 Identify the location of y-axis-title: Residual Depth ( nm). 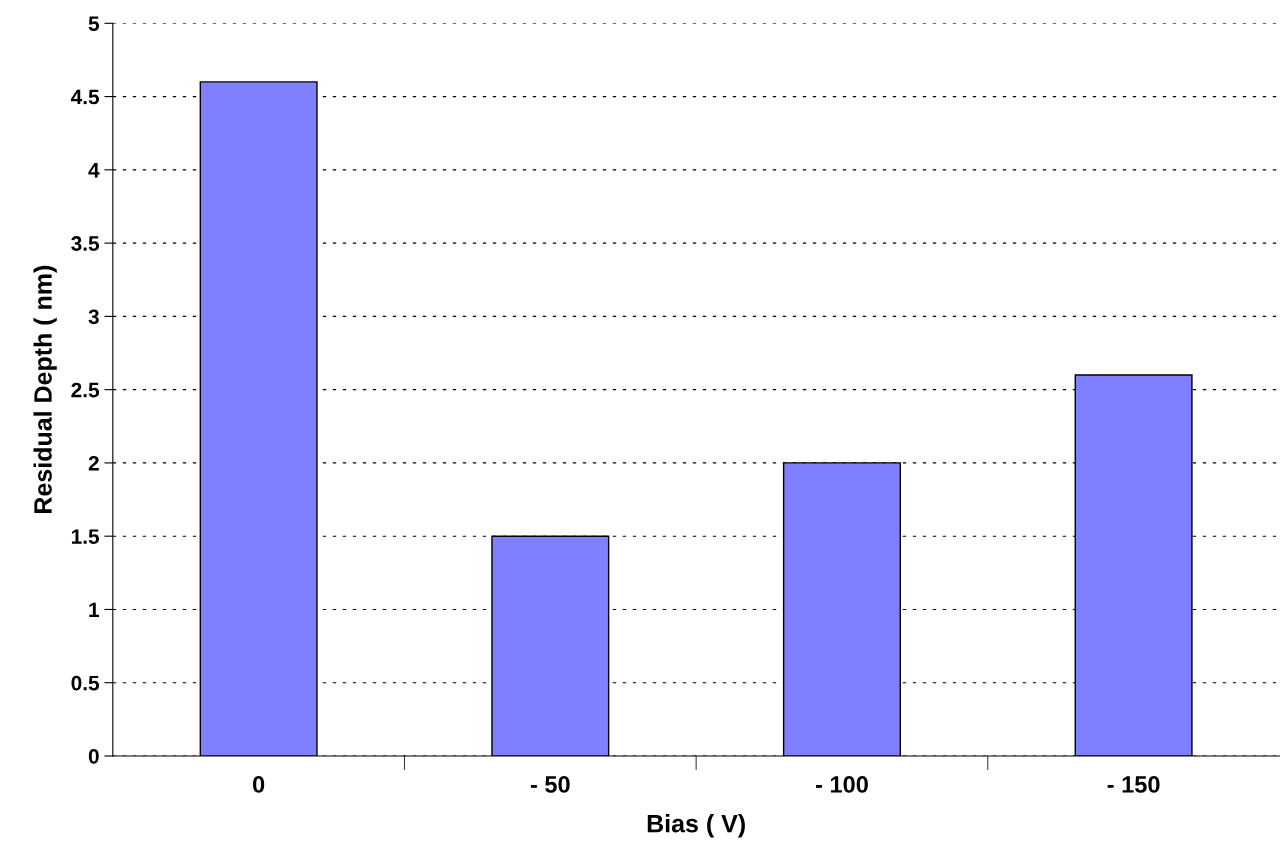
(45, 389).